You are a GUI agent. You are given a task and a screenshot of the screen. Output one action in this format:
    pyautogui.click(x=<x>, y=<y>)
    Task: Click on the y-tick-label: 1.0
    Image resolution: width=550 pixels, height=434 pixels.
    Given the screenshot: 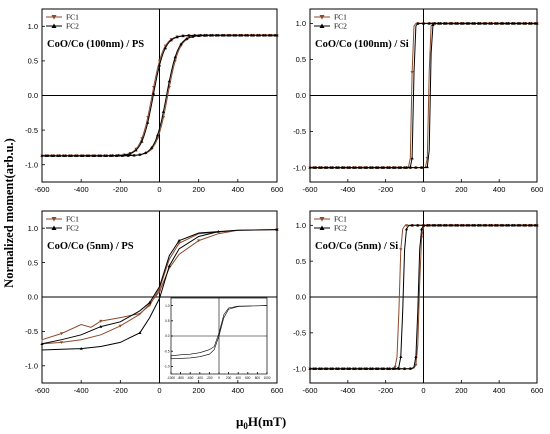 What is the action you would take?
    pyautogui.click(x=33, y=228)
    